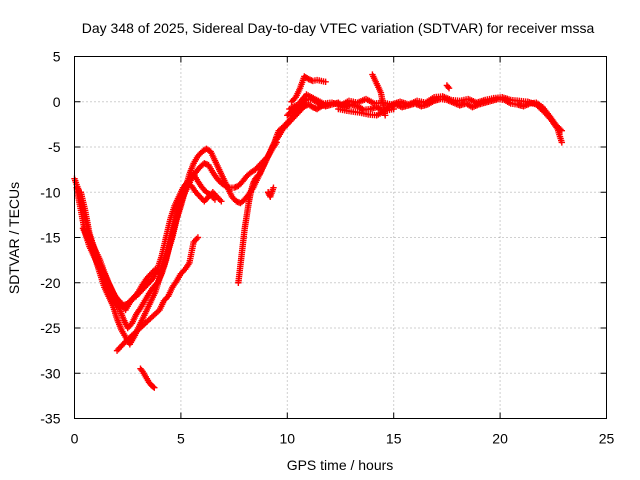 This screenshot has width=640, height=480. I want to click on x-tick-label: 10, so click(288, 439).